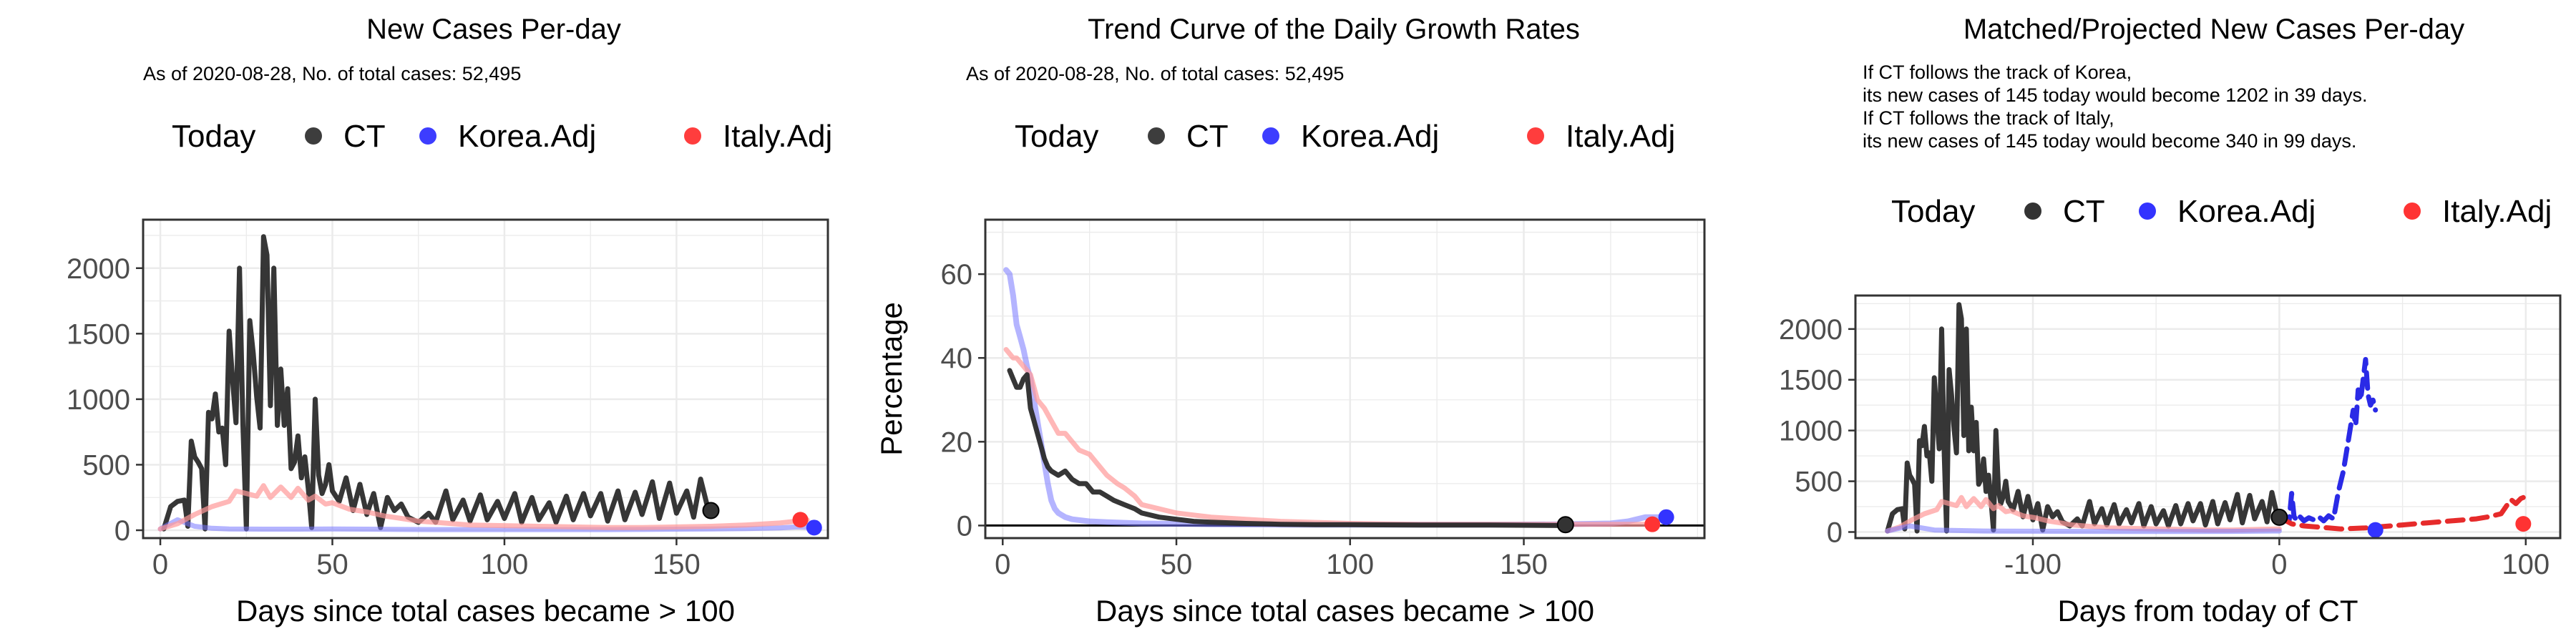 This screenshot has width=2576, height=644. I want to click on series-line-italy-adj-projection, so click(2401, 513).